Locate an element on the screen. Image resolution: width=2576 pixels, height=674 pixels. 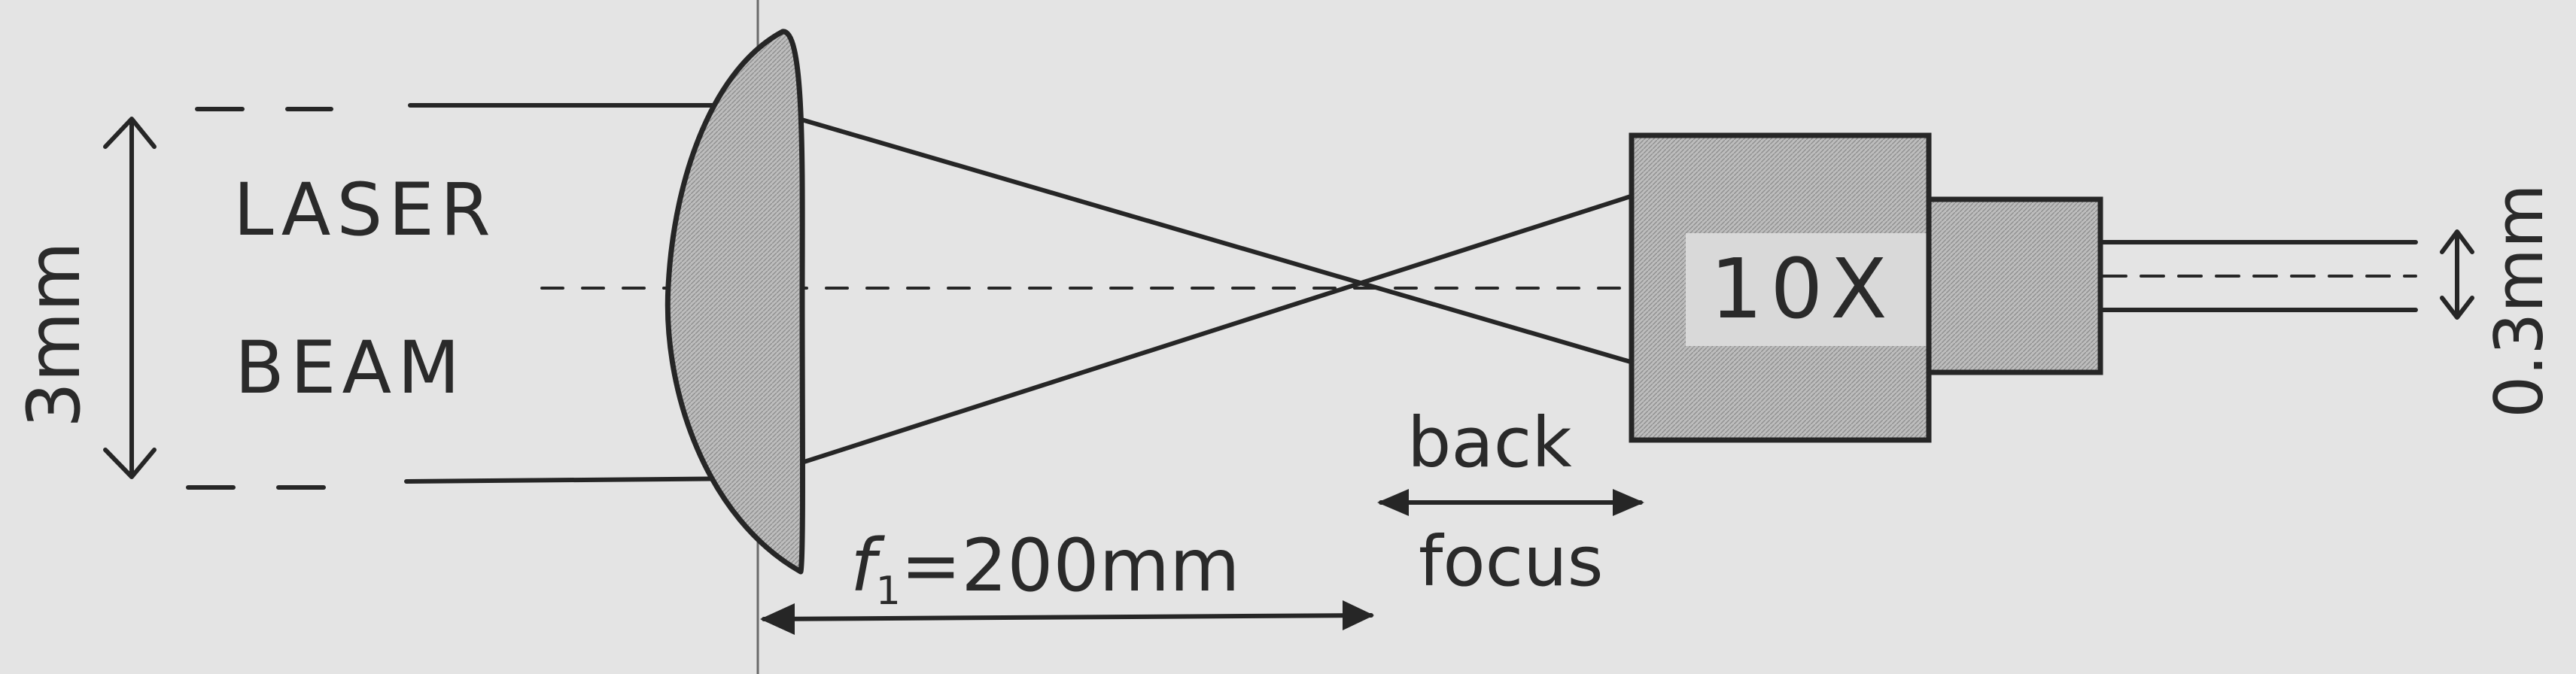
input-arrowhead-top is located at coordinates (130, 133).